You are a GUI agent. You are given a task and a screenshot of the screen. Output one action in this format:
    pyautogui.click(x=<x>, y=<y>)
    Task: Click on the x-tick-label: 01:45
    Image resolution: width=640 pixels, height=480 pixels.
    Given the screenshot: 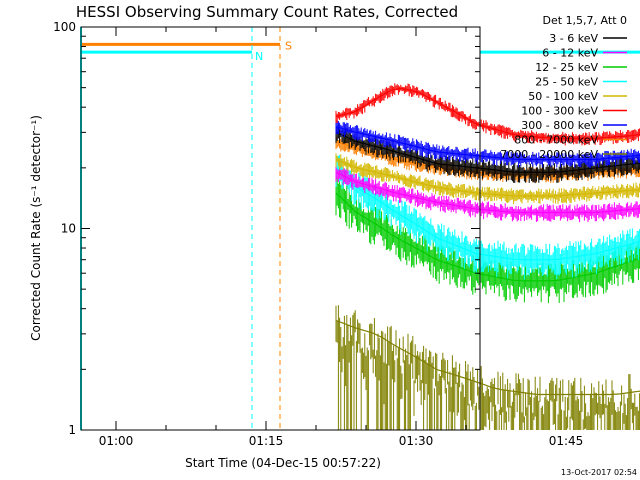 What is the action you would take?
    pyautogui.click(x=566, y=441)
    